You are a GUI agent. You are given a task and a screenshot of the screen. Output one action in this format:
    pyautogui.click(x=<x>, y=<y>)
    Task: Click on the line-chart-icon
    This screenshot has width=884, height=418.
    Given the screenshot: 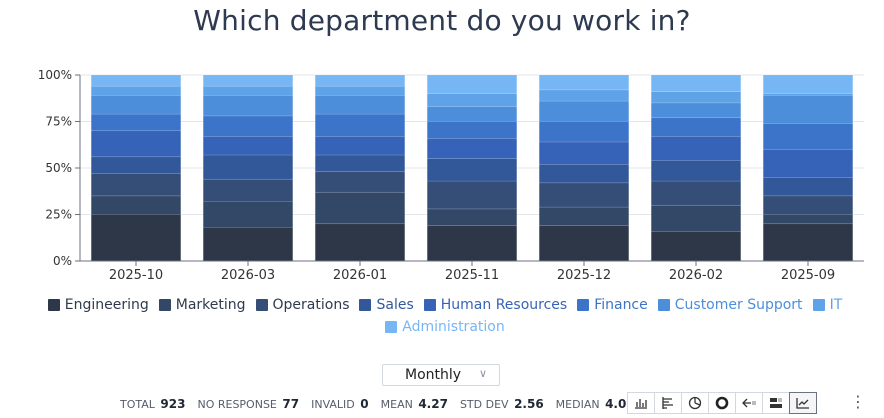 What is the action you would take?
    pyautogui.click(x=802, y=403)
    